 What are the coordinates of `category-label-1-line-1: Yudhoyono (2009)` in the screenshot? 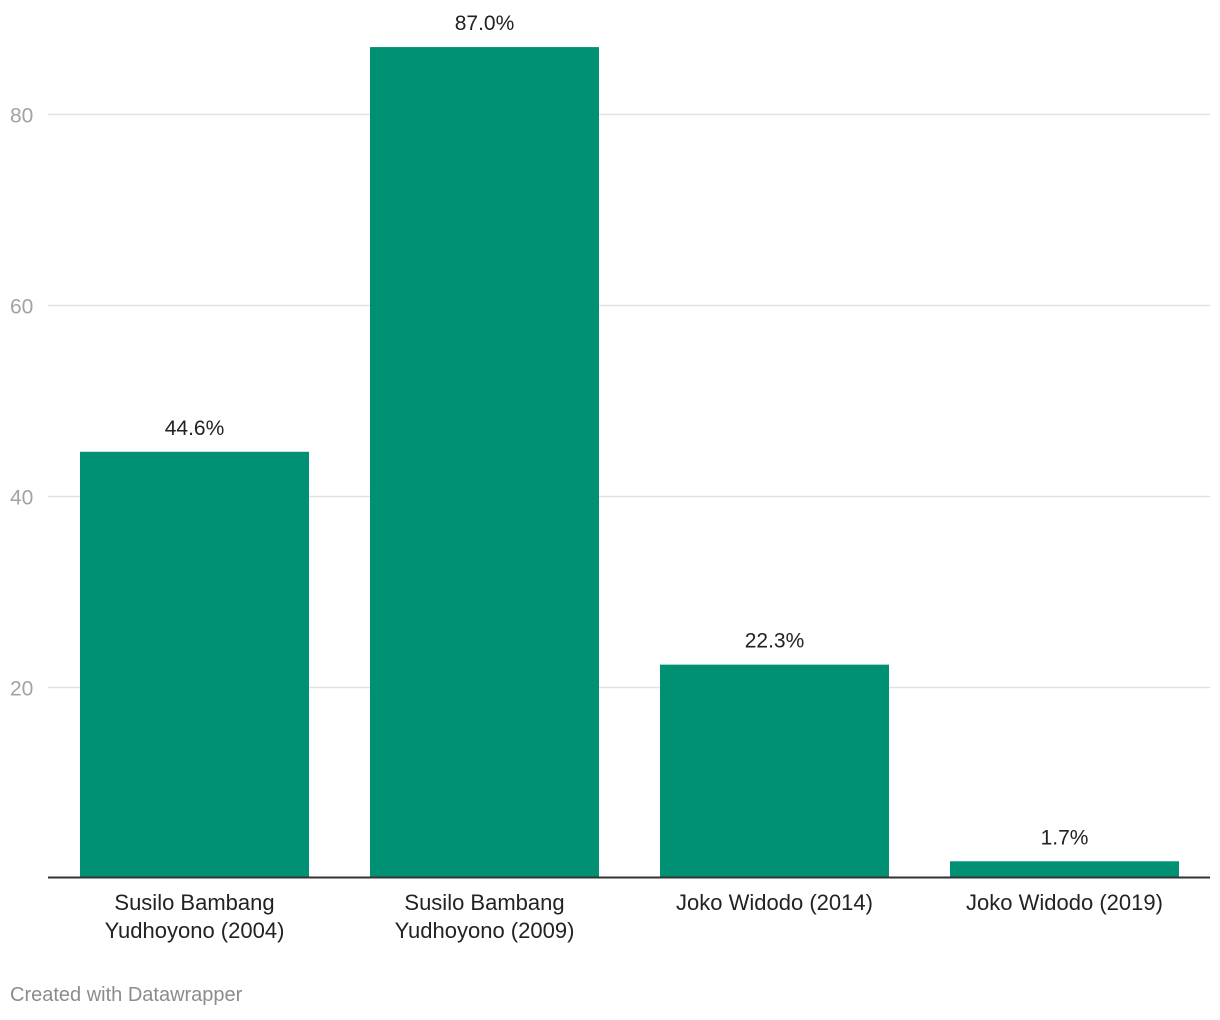 It's located at (485, 930).